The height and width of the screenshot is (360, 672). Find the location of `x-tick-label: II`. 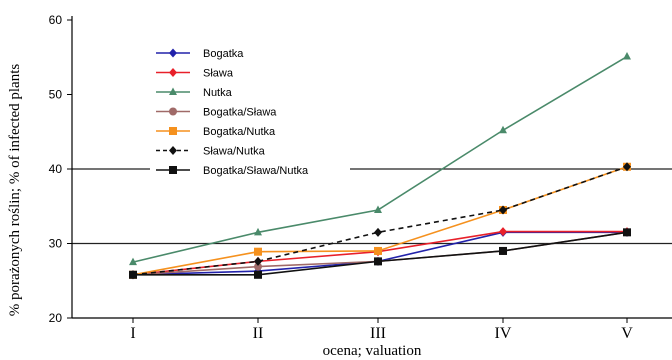

x-tick-label: II is located at coordinates (258, 333).